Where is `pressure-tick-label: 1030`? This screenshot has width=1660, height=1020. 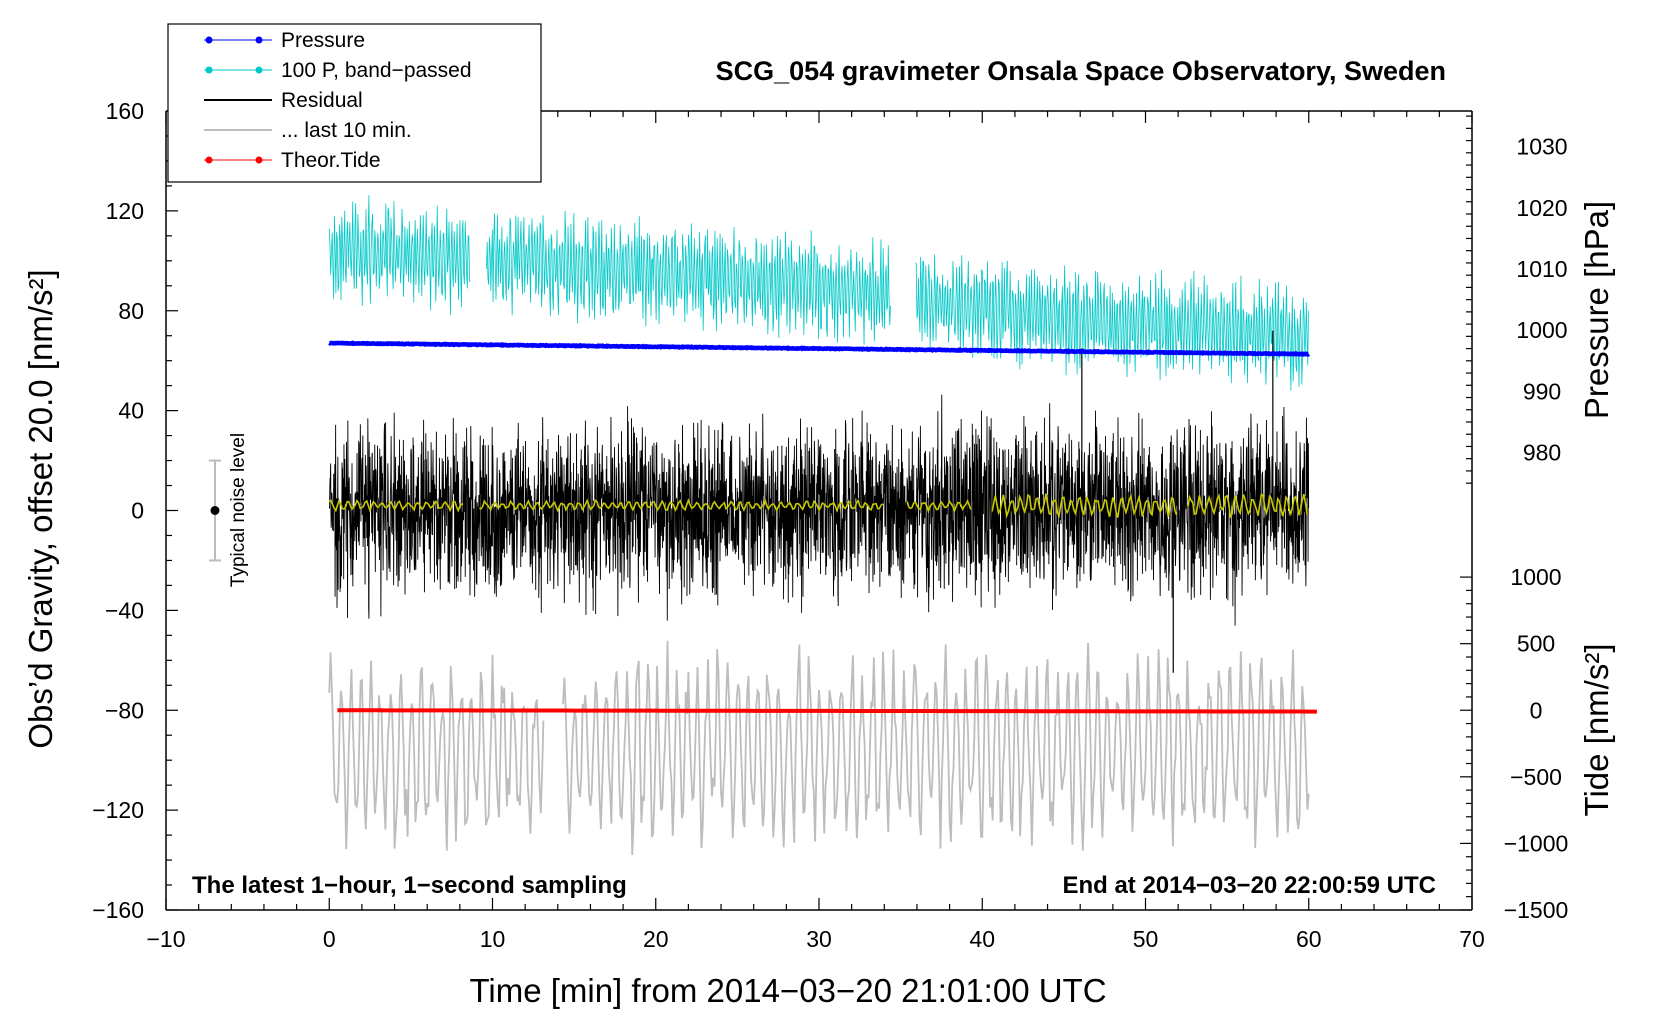 pressure-tick-label: 1030 is located at coordinates (1541, 147).